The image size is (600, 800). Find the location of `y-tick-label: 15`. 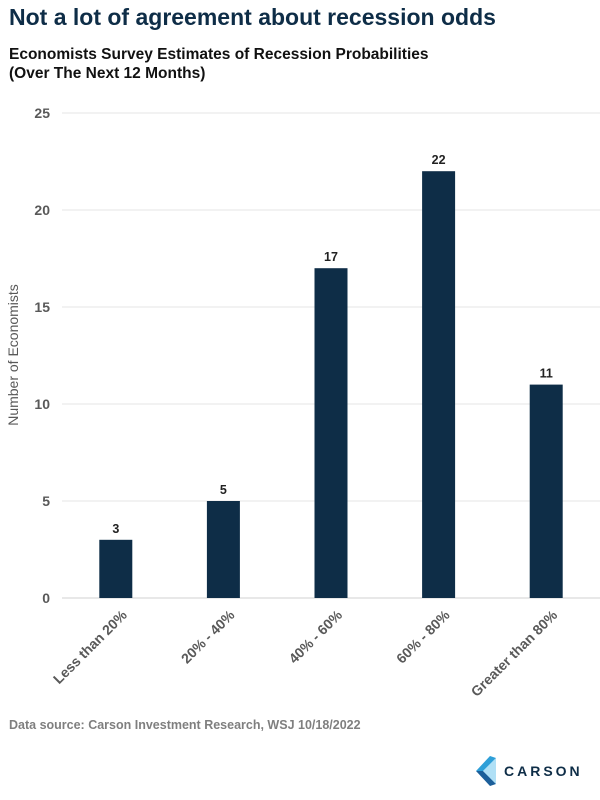

y-tick-label: 15 is located at coordinates (42, 307).